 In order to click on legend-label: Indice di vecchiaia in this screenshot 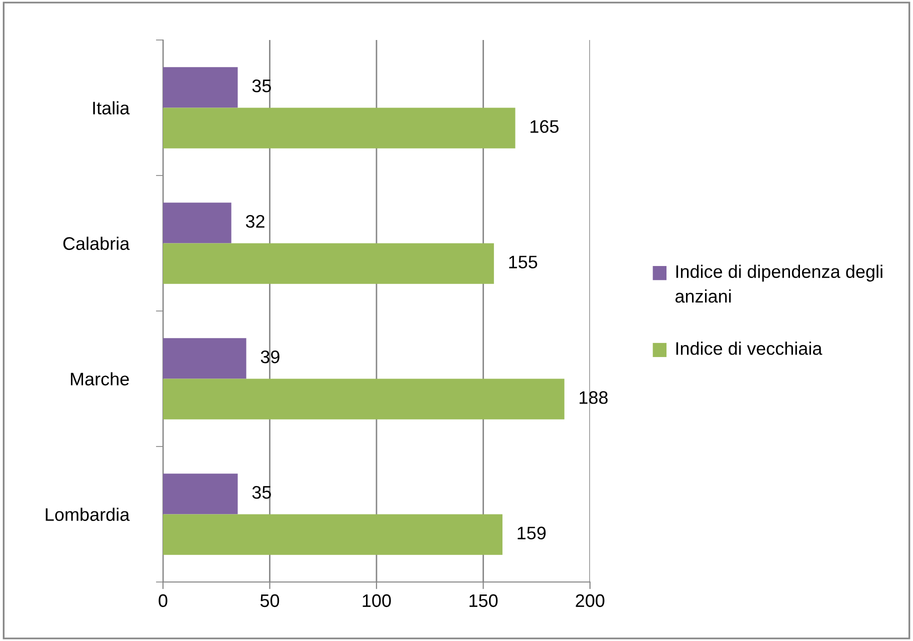, I will do `click(749, 348)`.